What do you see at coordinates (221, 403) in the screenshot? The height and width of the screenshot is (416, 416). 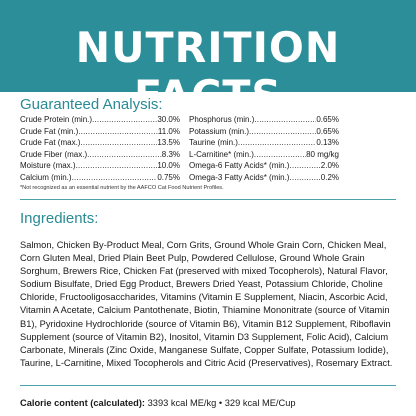 I see `calorie-value: 3393 kcal ME/kg • 329 kcal ME/Cup` at bounding box center [221, 403].